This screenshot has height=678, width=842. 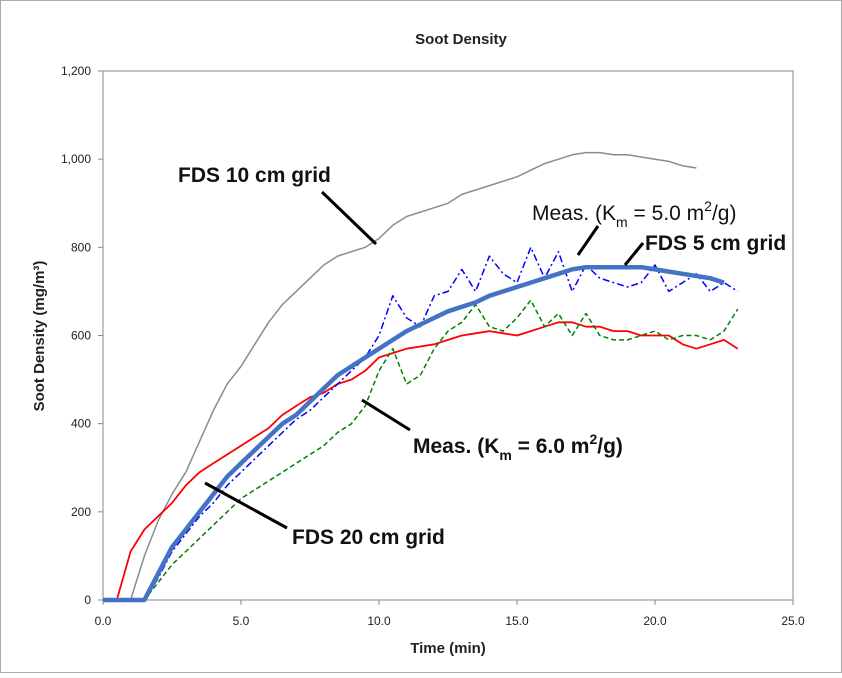 I want to click on x-axis-label: Time (min), so click(x=448, y=648).